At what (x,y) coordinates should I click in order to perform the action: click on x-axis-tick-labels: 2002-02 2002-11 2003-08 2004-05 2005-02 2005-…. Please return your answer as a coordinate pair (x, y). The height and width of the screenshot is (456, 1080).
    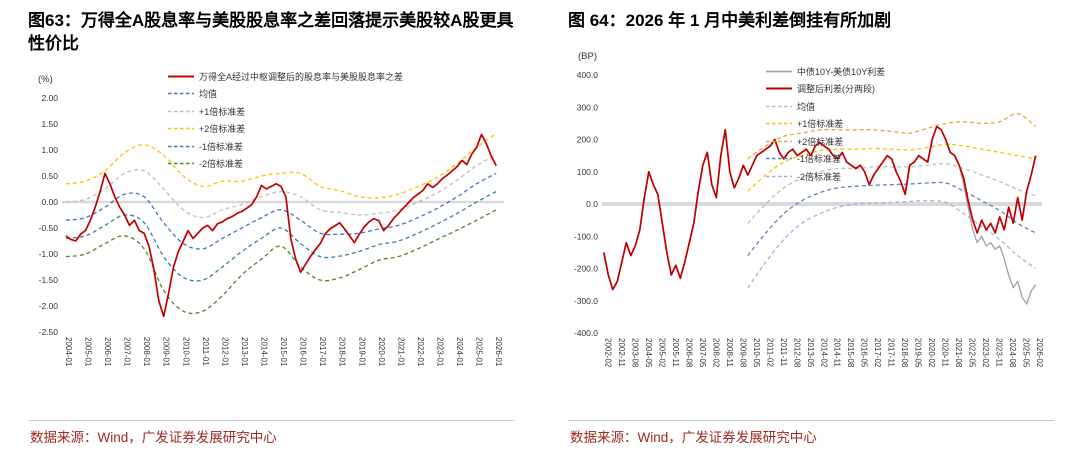
    Looking at the image, I should click on (823, 353).